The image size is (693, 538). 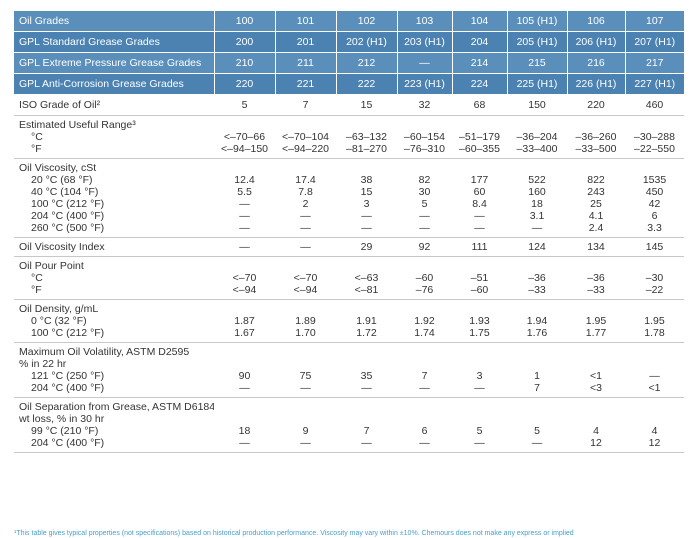 What do you see at coordinates (595, 21) in the screenshot?
I see `grade-header-cell: 106` at bounding box center [595, 21].